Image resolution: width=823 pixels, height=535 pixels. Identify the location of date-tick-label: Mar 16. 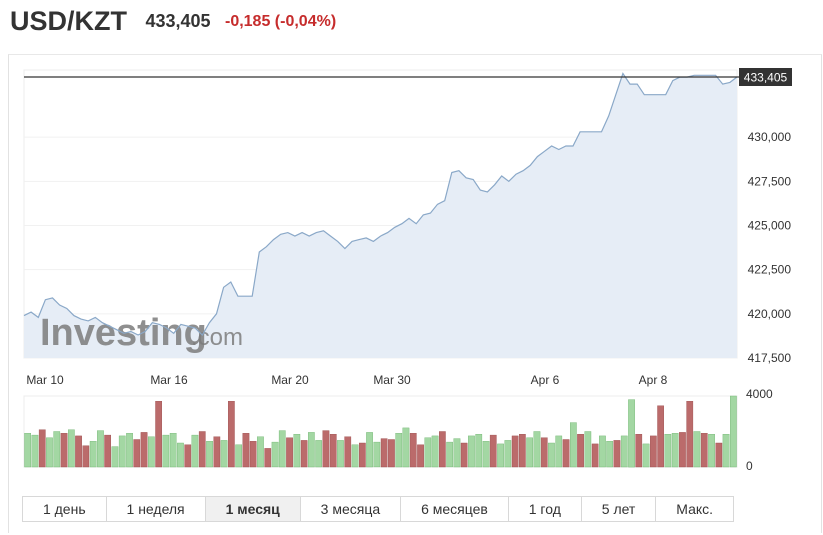
(169, 380).